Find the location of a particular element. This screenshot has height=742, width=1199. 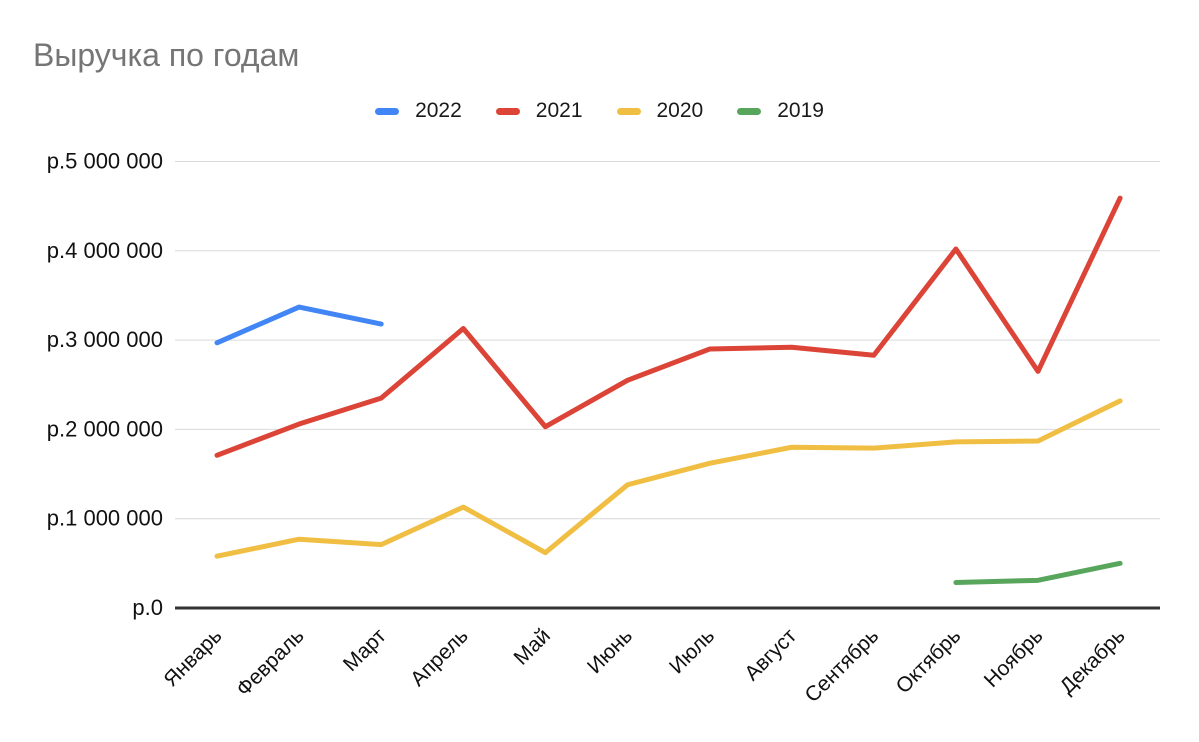

legend-swatch-2022 is located at coordinates (387, 111).